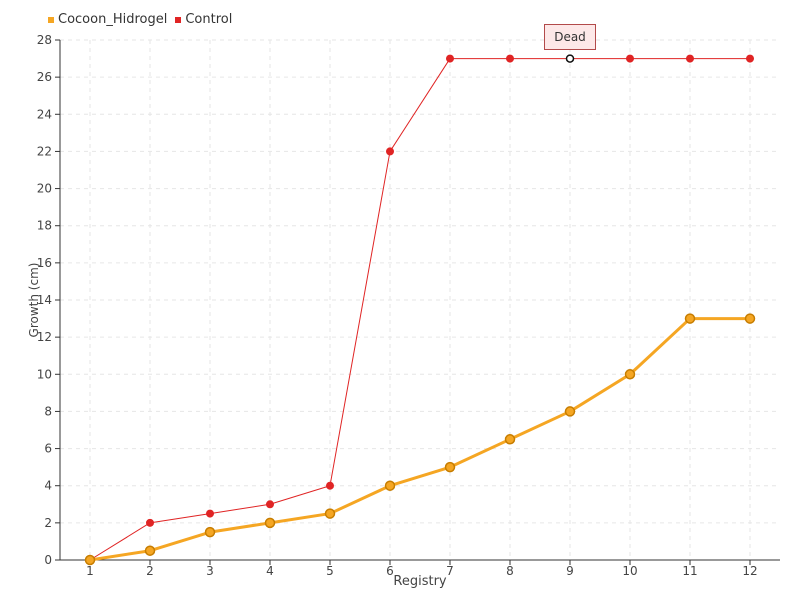 The image size is (800, 600). Describe the element at coordinates (209, 19) in the screenshot. I see `legend-label-control: Control` at that location.